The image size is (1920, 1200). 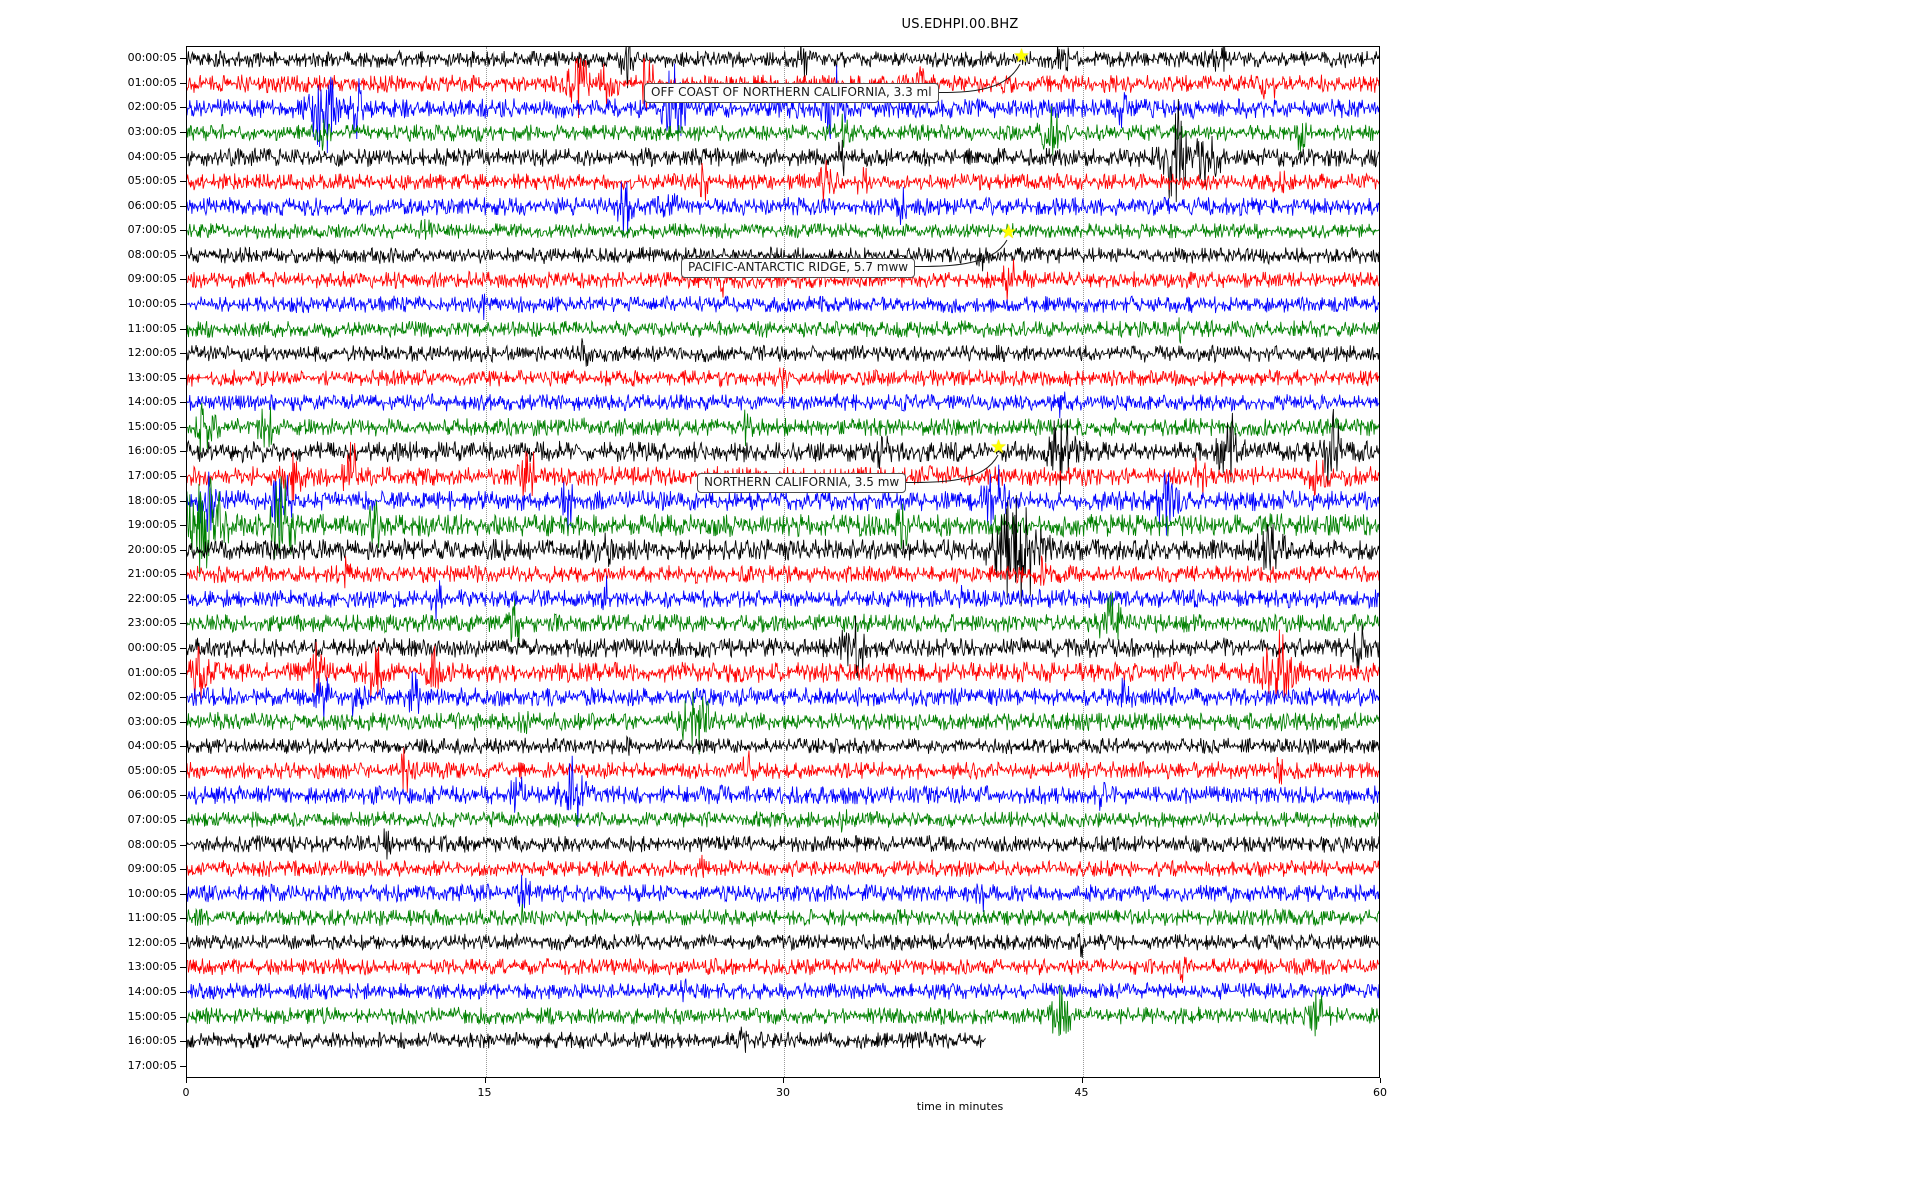 I want to click on y-tick-label-1: 01:00:05, so click(x=152, y=82).